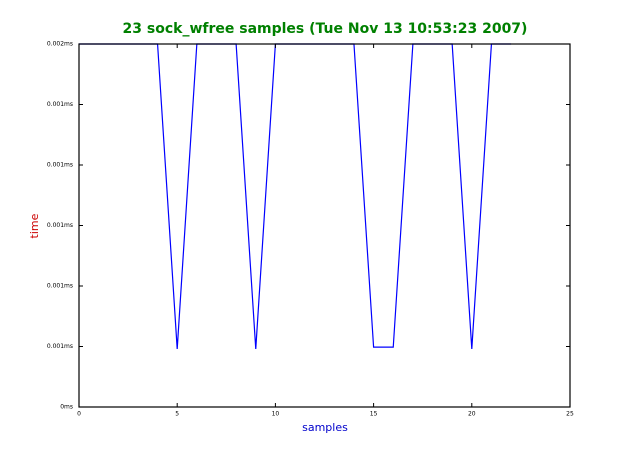 This screenshot has width=633, height=453. Describe the element at coordinates (570, 414) in the screenshot. I see `x-tick-label: 25` at that location.